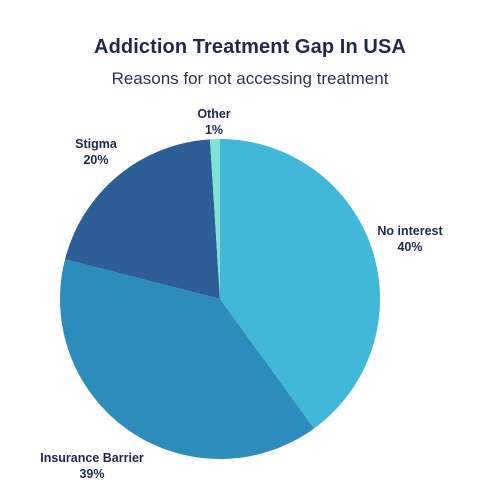 This screenshot has height=500, width=500. What do you see at coordinates (95, 160) in the screenshot?
I see `slice-value-label: 20%` at bounding box center [95, 160].